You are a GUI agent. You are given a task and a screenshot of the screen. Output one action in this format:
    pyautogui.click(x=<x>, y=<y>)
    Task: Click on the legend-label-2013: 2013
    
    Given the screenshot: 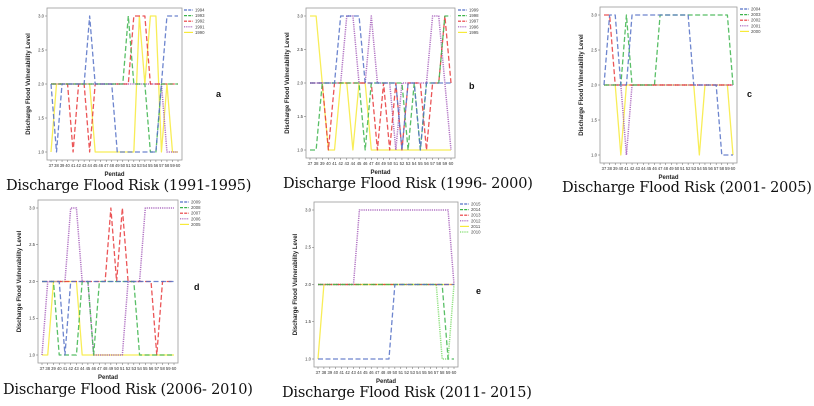 What is the action you would take?
    pyautogui.click(x=476, y=215)
    